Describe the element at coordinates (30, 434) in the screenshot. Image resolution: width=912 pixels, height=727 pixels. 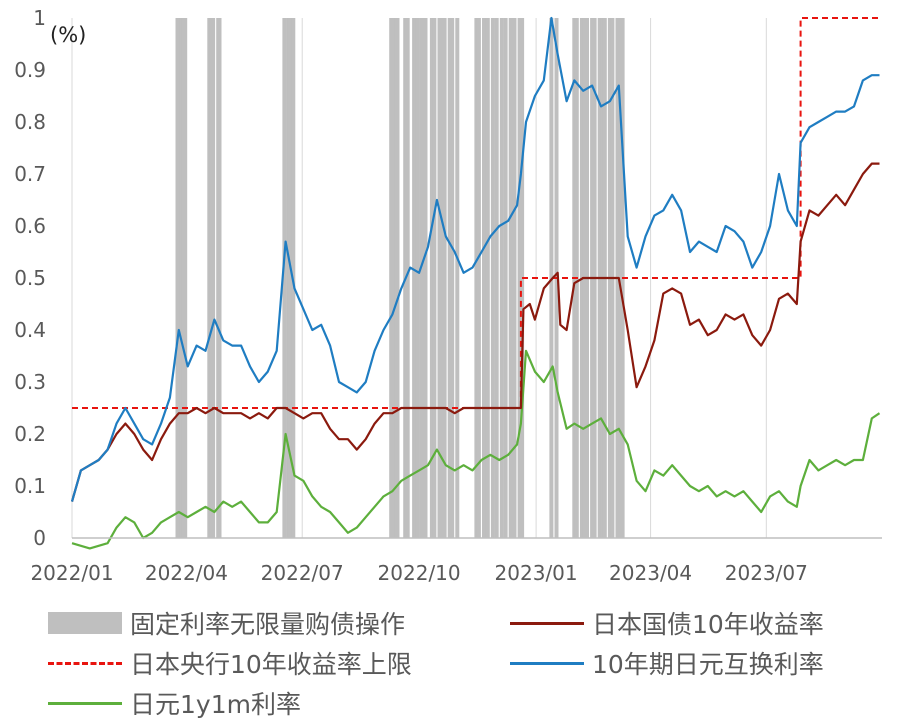
I see `y-tick-label: 0.2` at that location.